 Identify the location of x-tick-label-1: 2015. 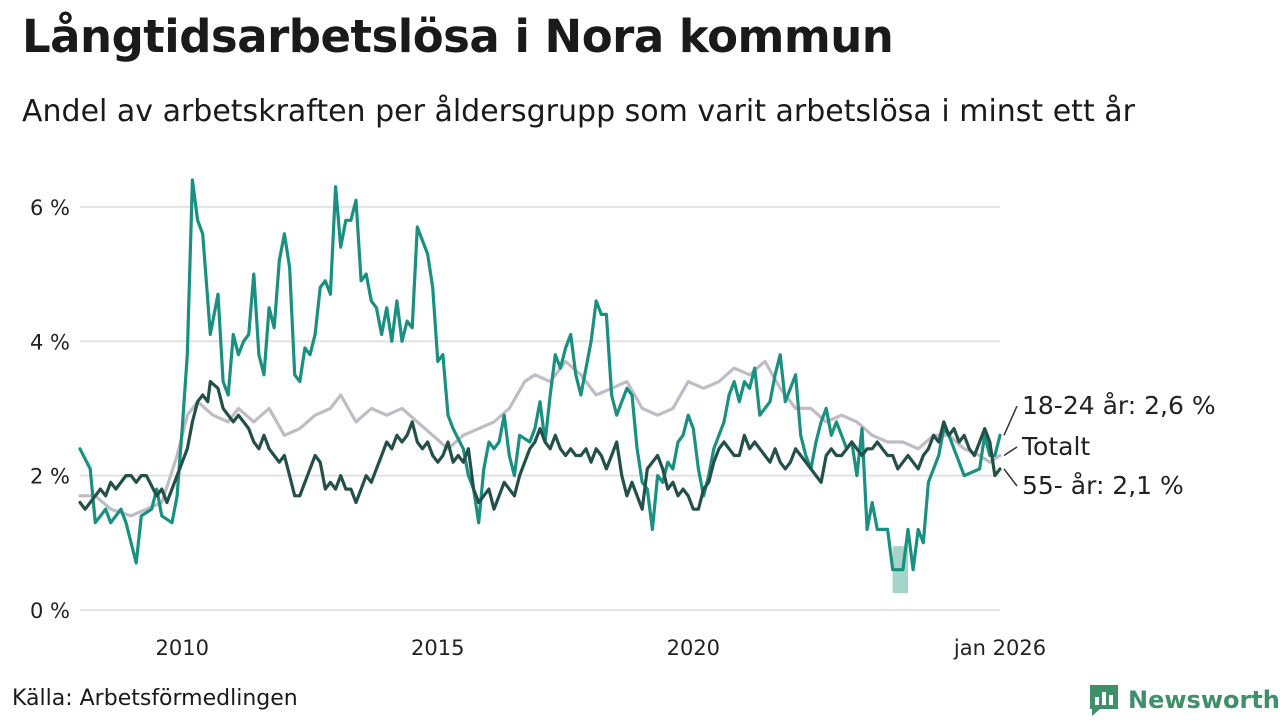
(437, 648).